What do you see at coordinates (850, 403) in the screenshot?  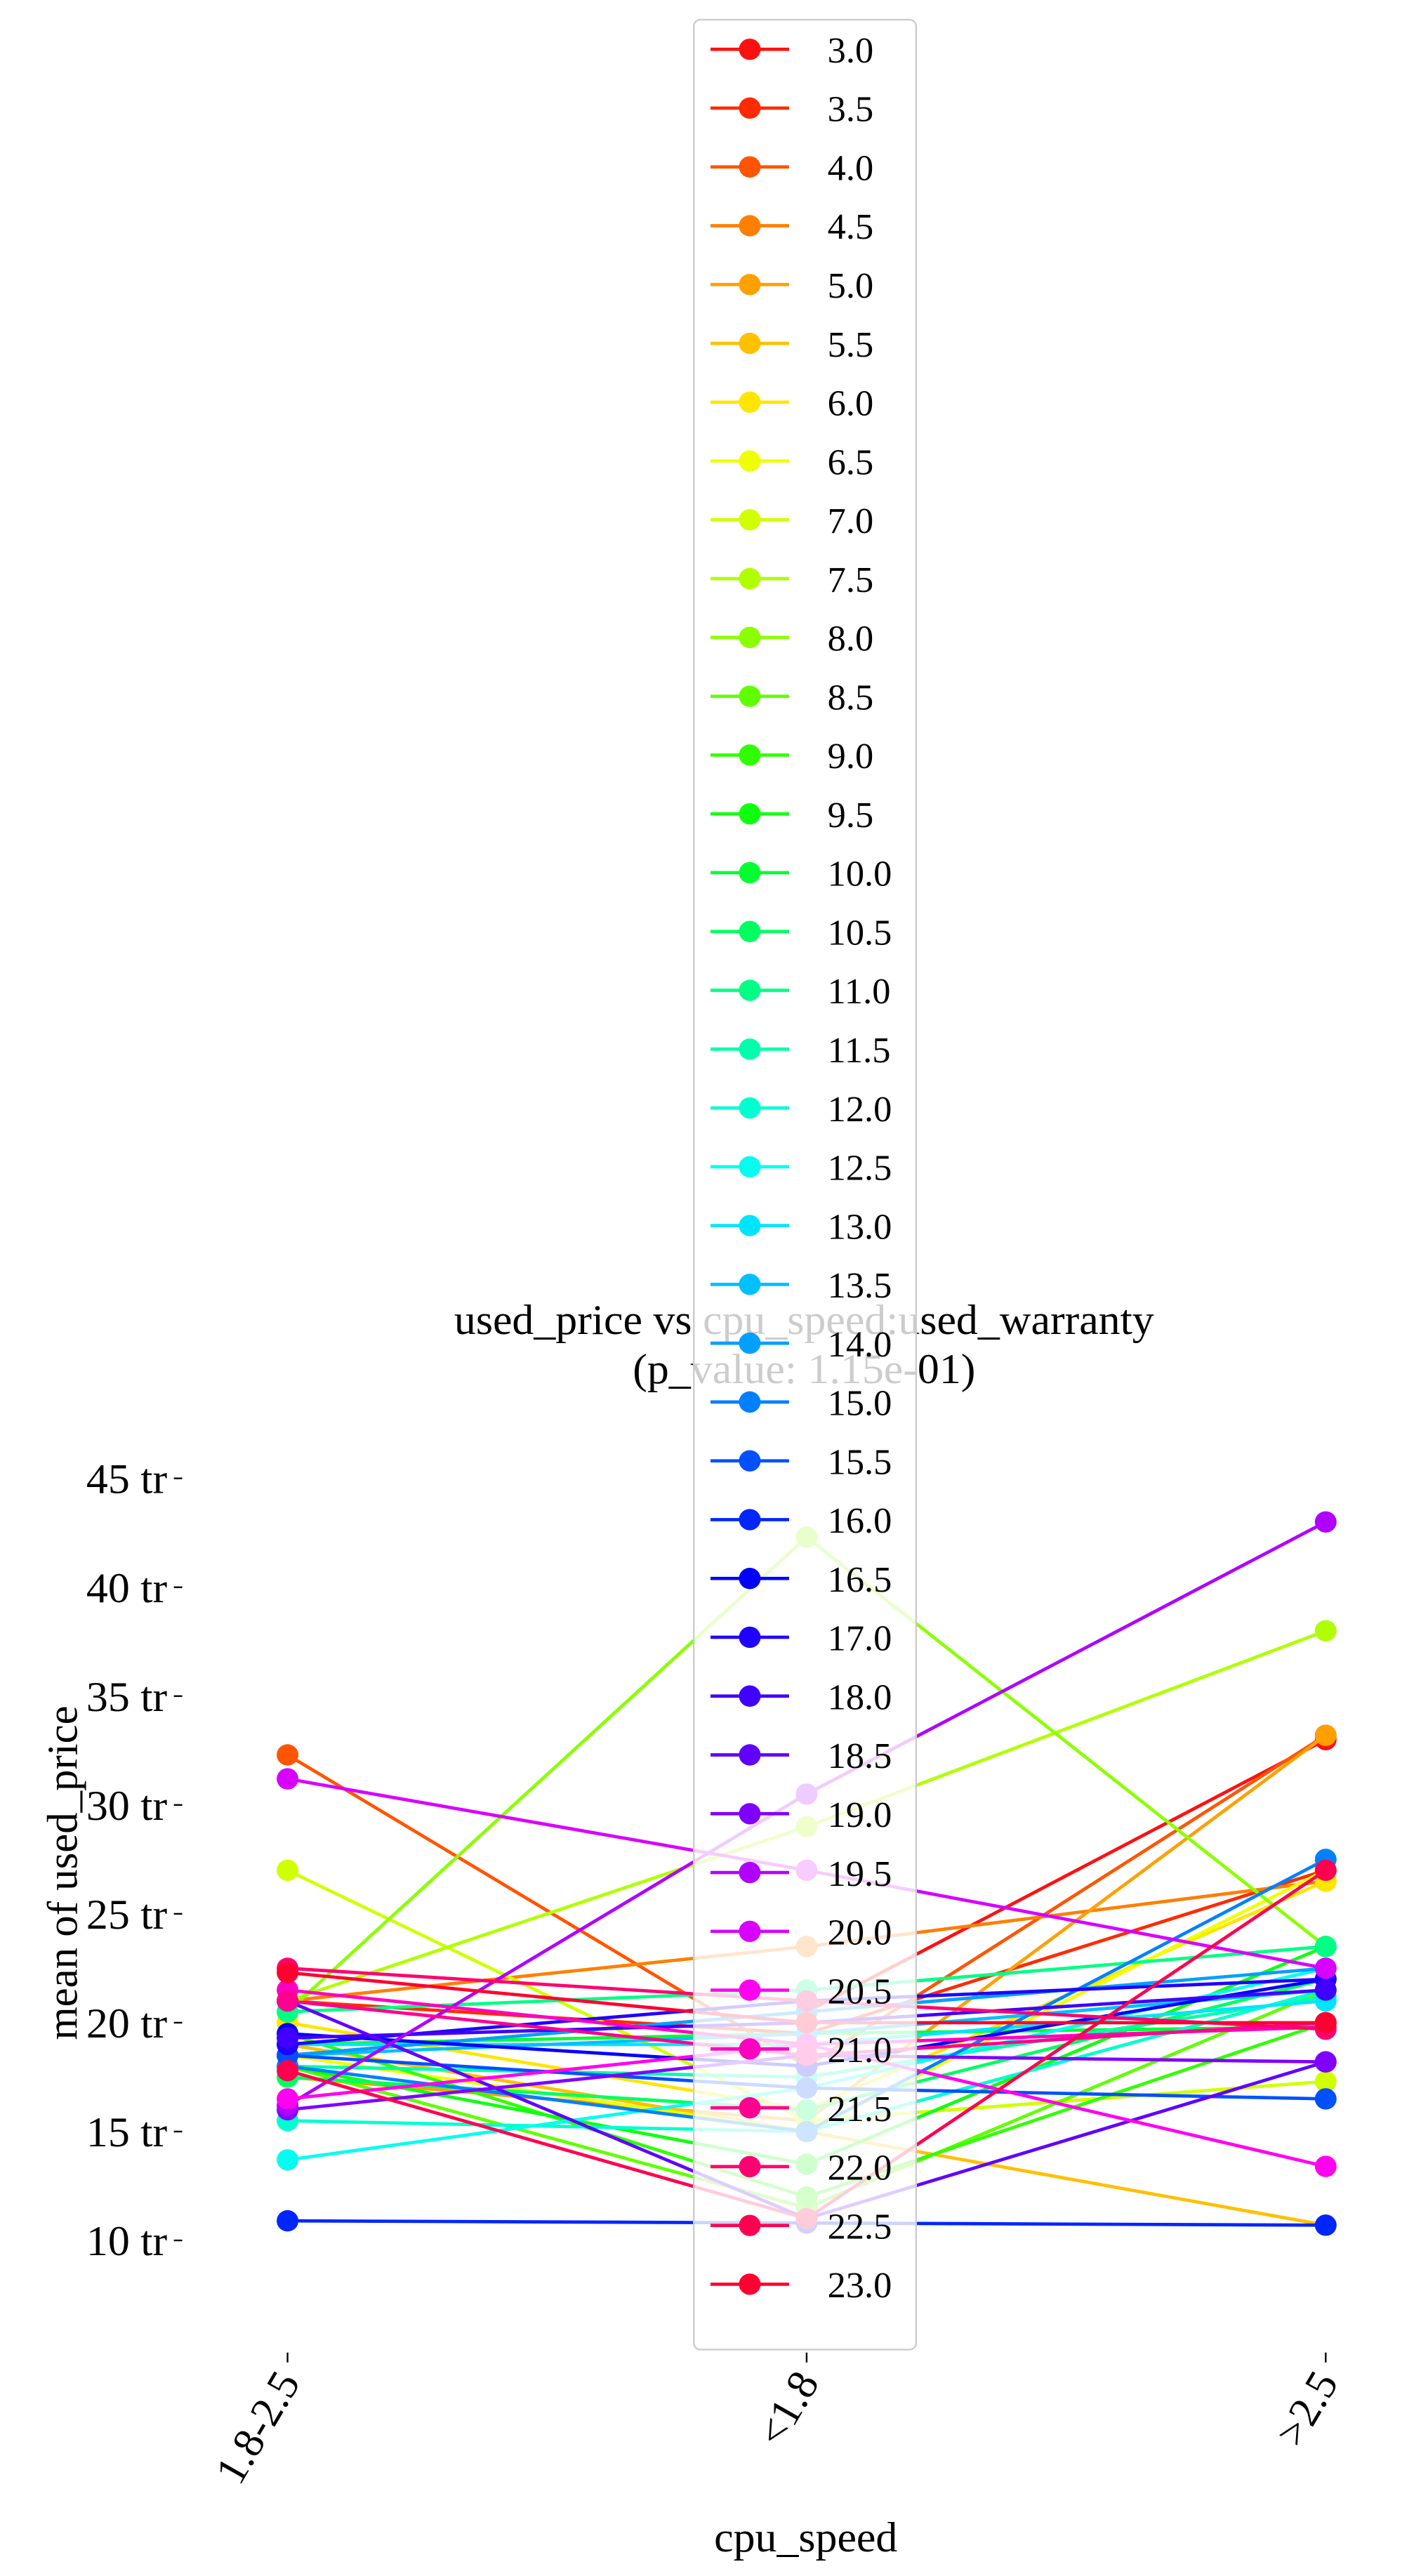 I see `legend-label: 6.0` at bounding box center [850, 403].